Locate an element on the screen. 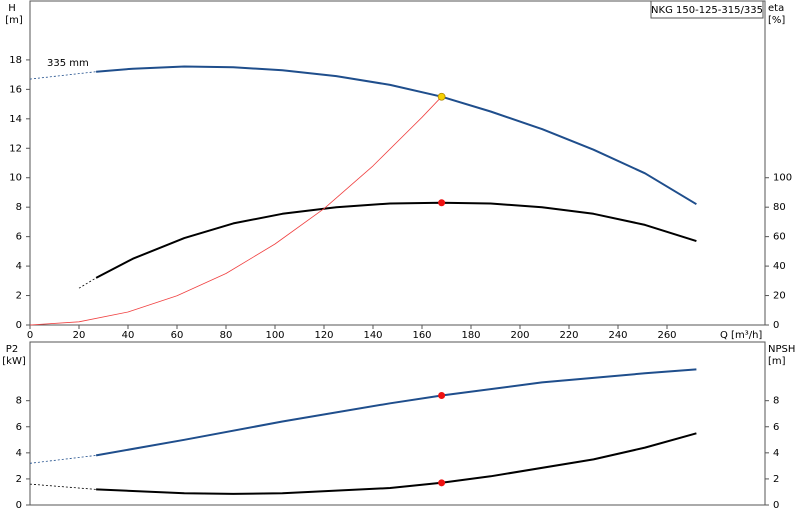  x-tick-label: 120 is located at coordinates (323, 335).